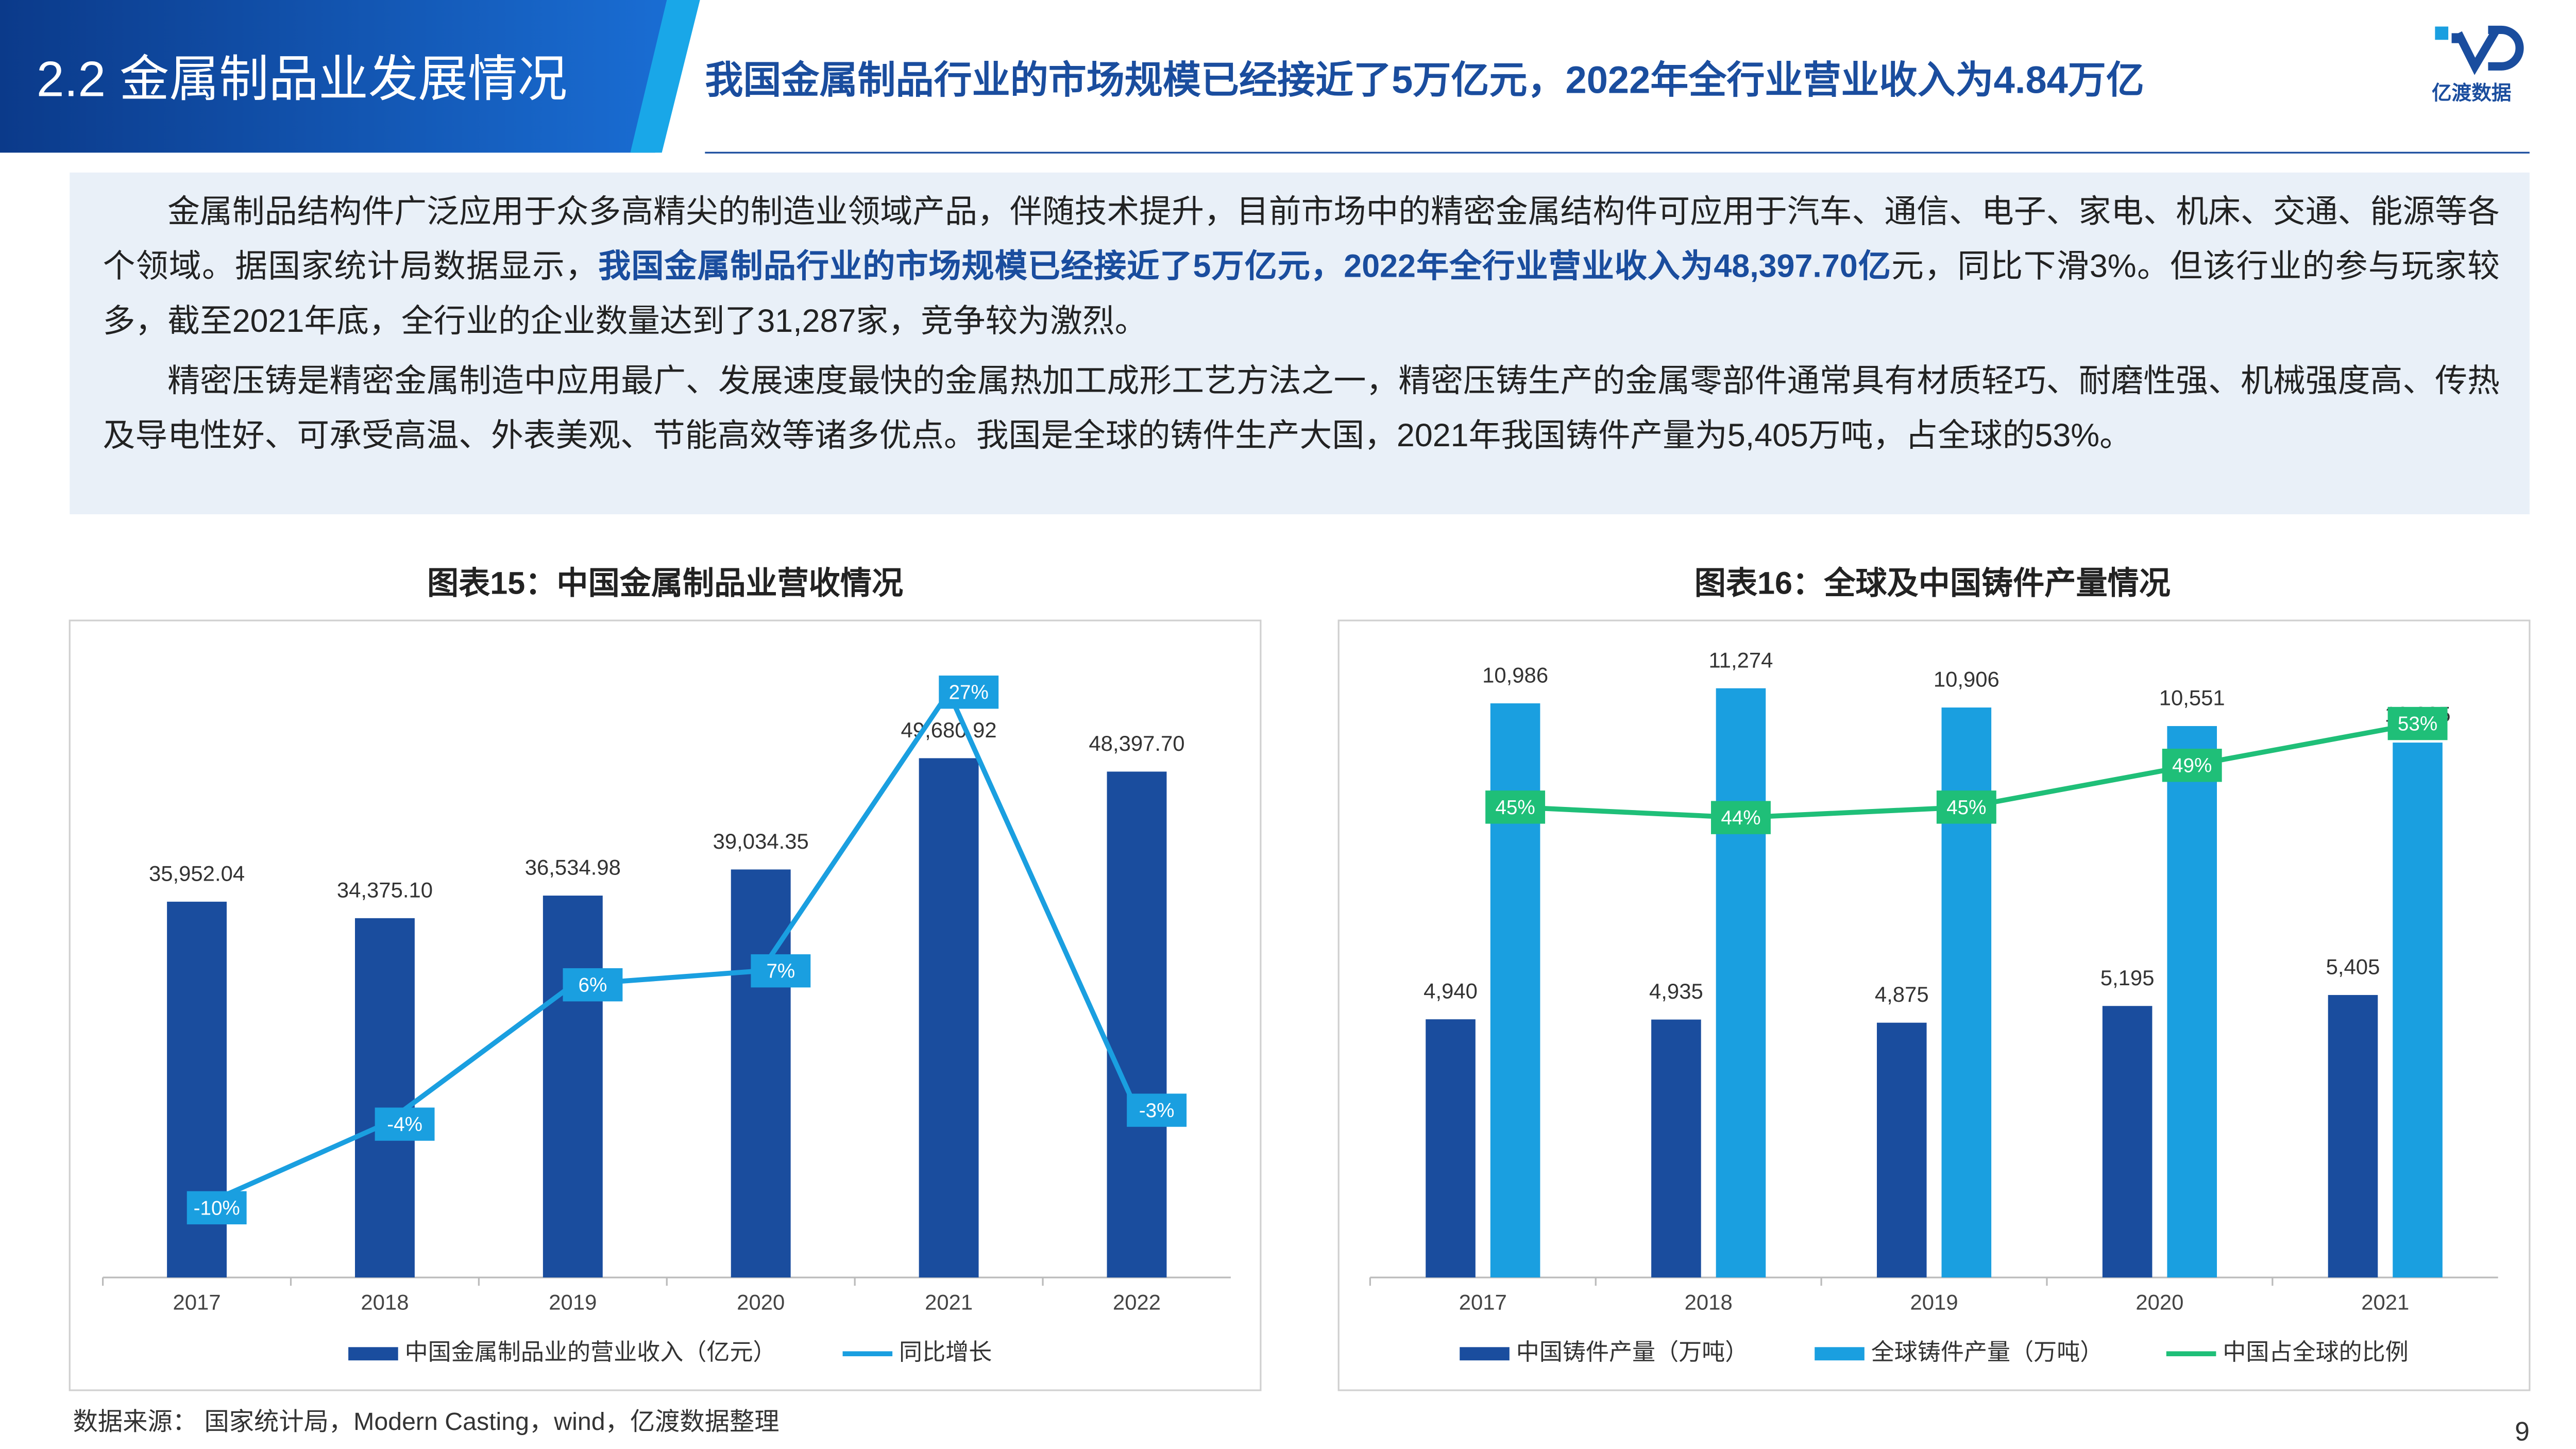 The height and width of the screenshot is (1449, 2576). Describe the element at coordinates (302, 79) in the screenshot. I see `section-title: 2.2 金属制品业发展情况` at that location.